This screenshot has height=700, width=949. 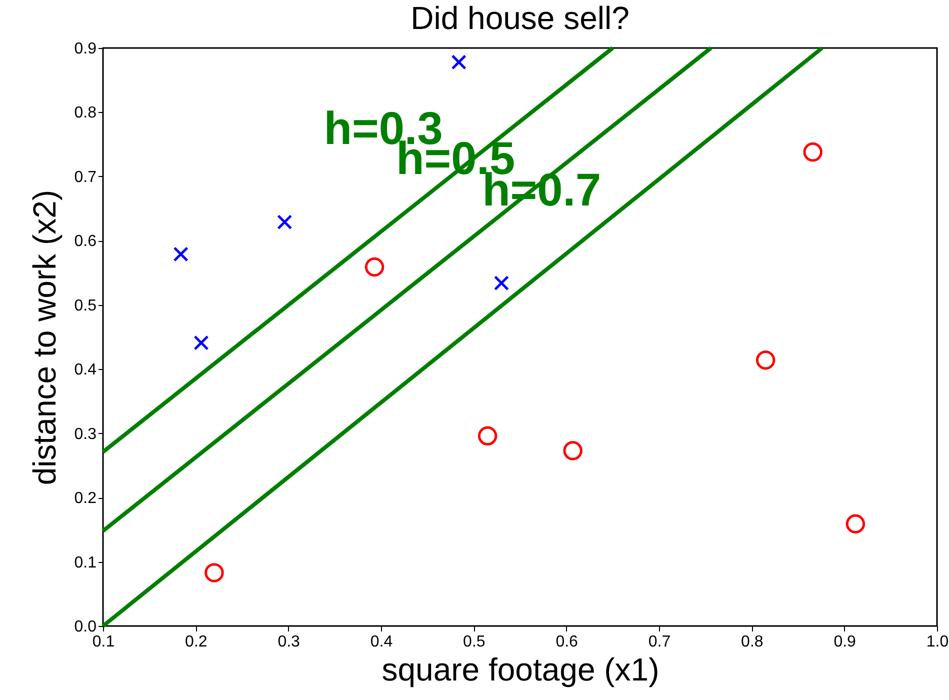 I want to click on y-tick-label: 0.2, so click(x=85, y=499).